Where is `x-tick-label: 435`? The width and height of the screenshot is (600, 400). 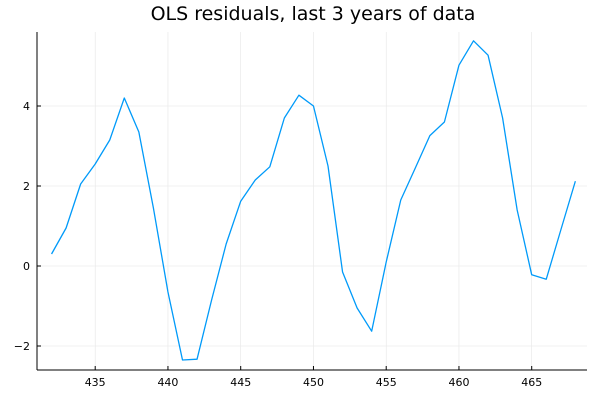 x-tick-label: 435 is located at coordinates (95, 382).